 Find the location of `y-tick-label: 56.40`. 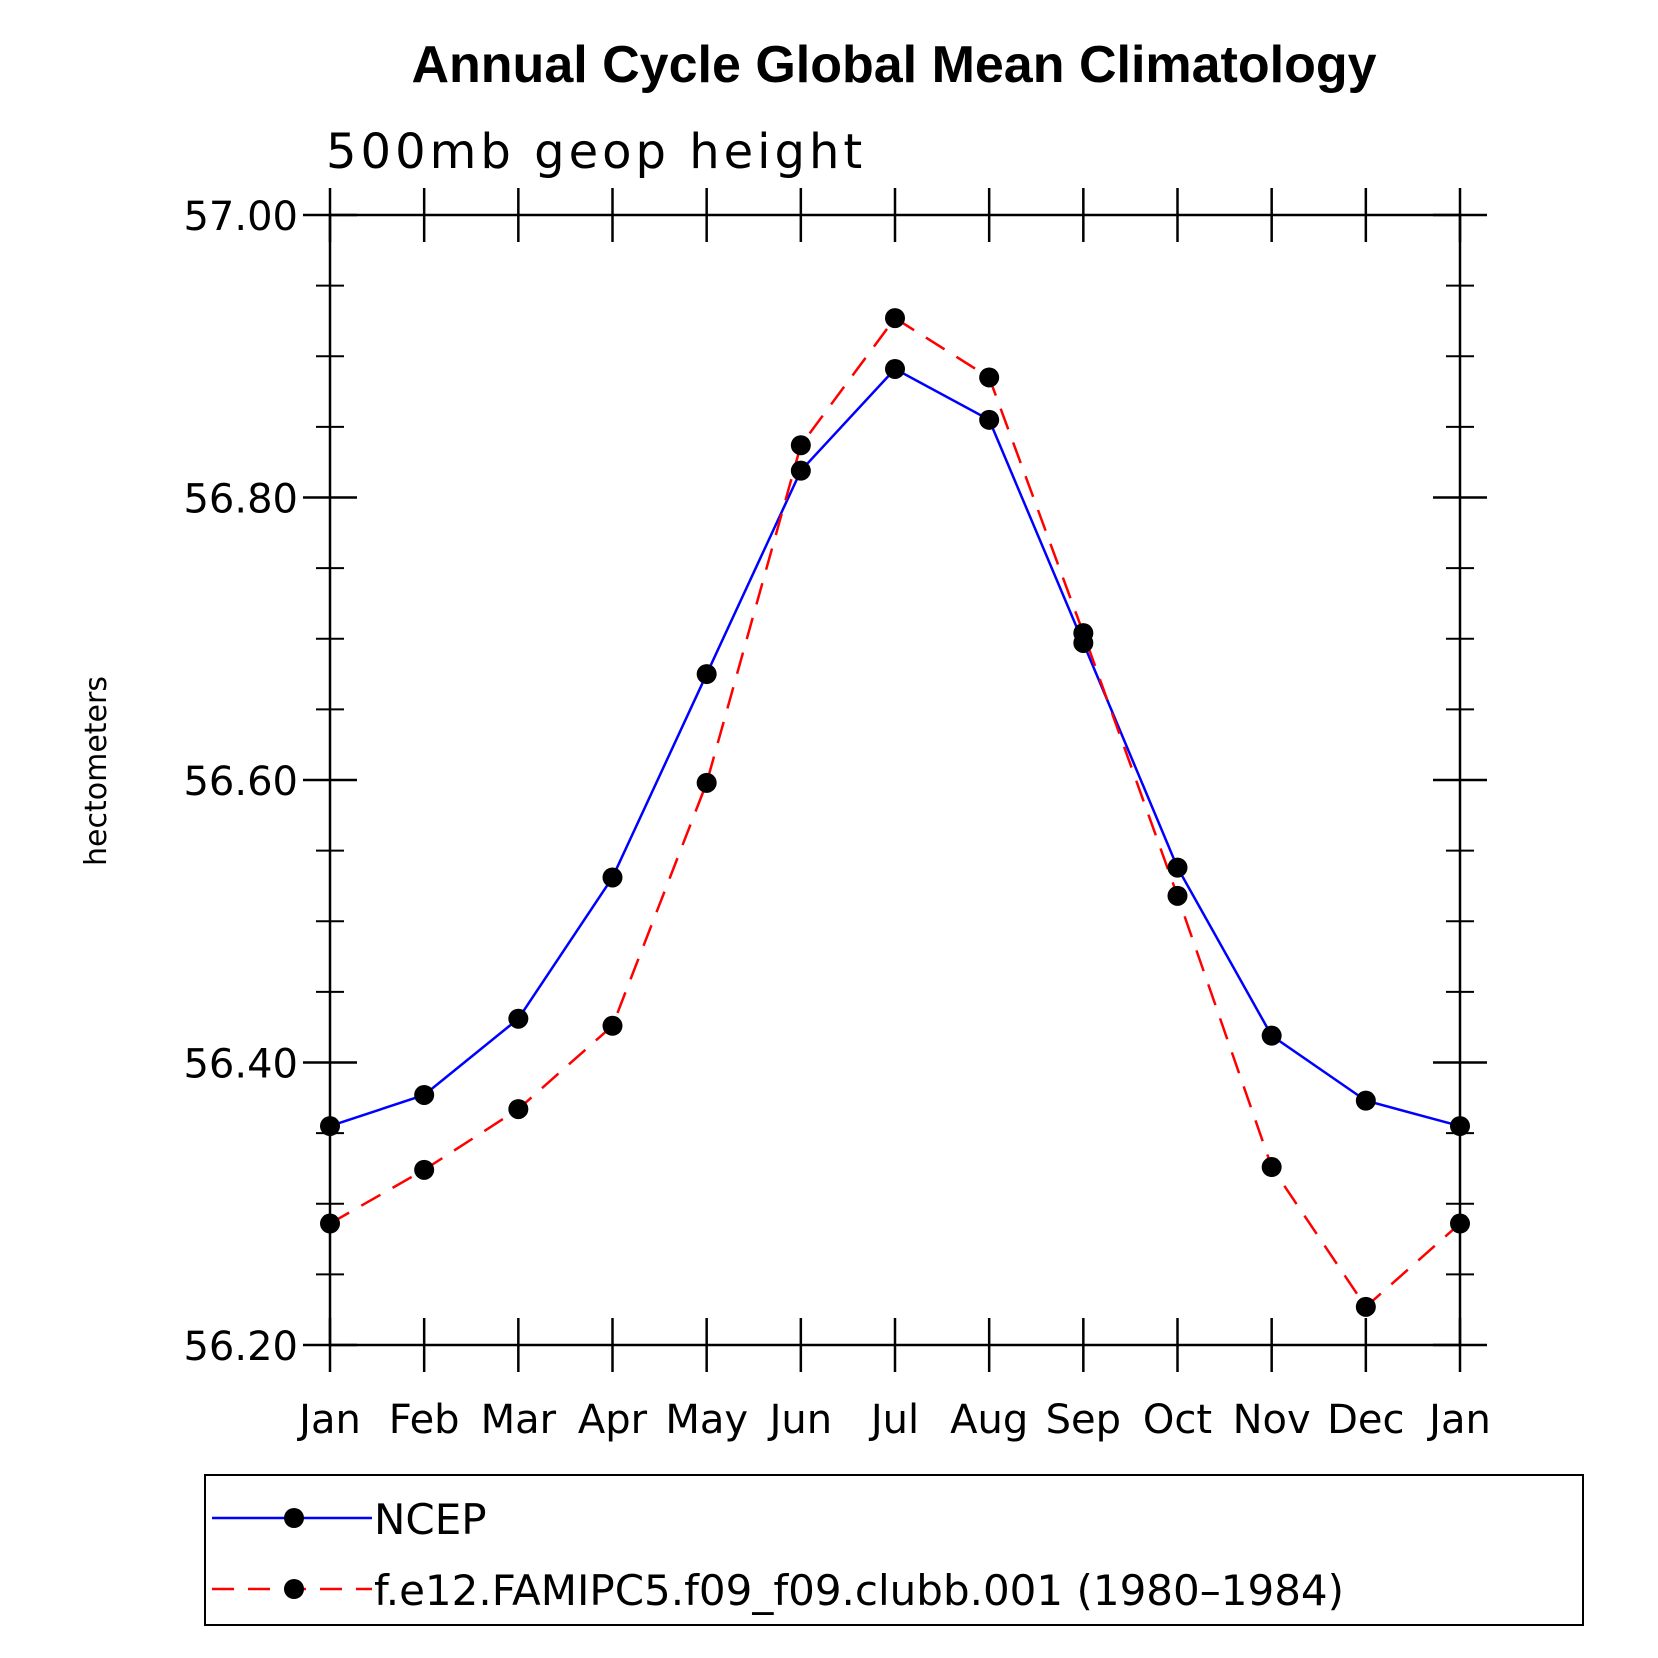

y-tick-label: 56.40 is located at coordinates (240, 1065).